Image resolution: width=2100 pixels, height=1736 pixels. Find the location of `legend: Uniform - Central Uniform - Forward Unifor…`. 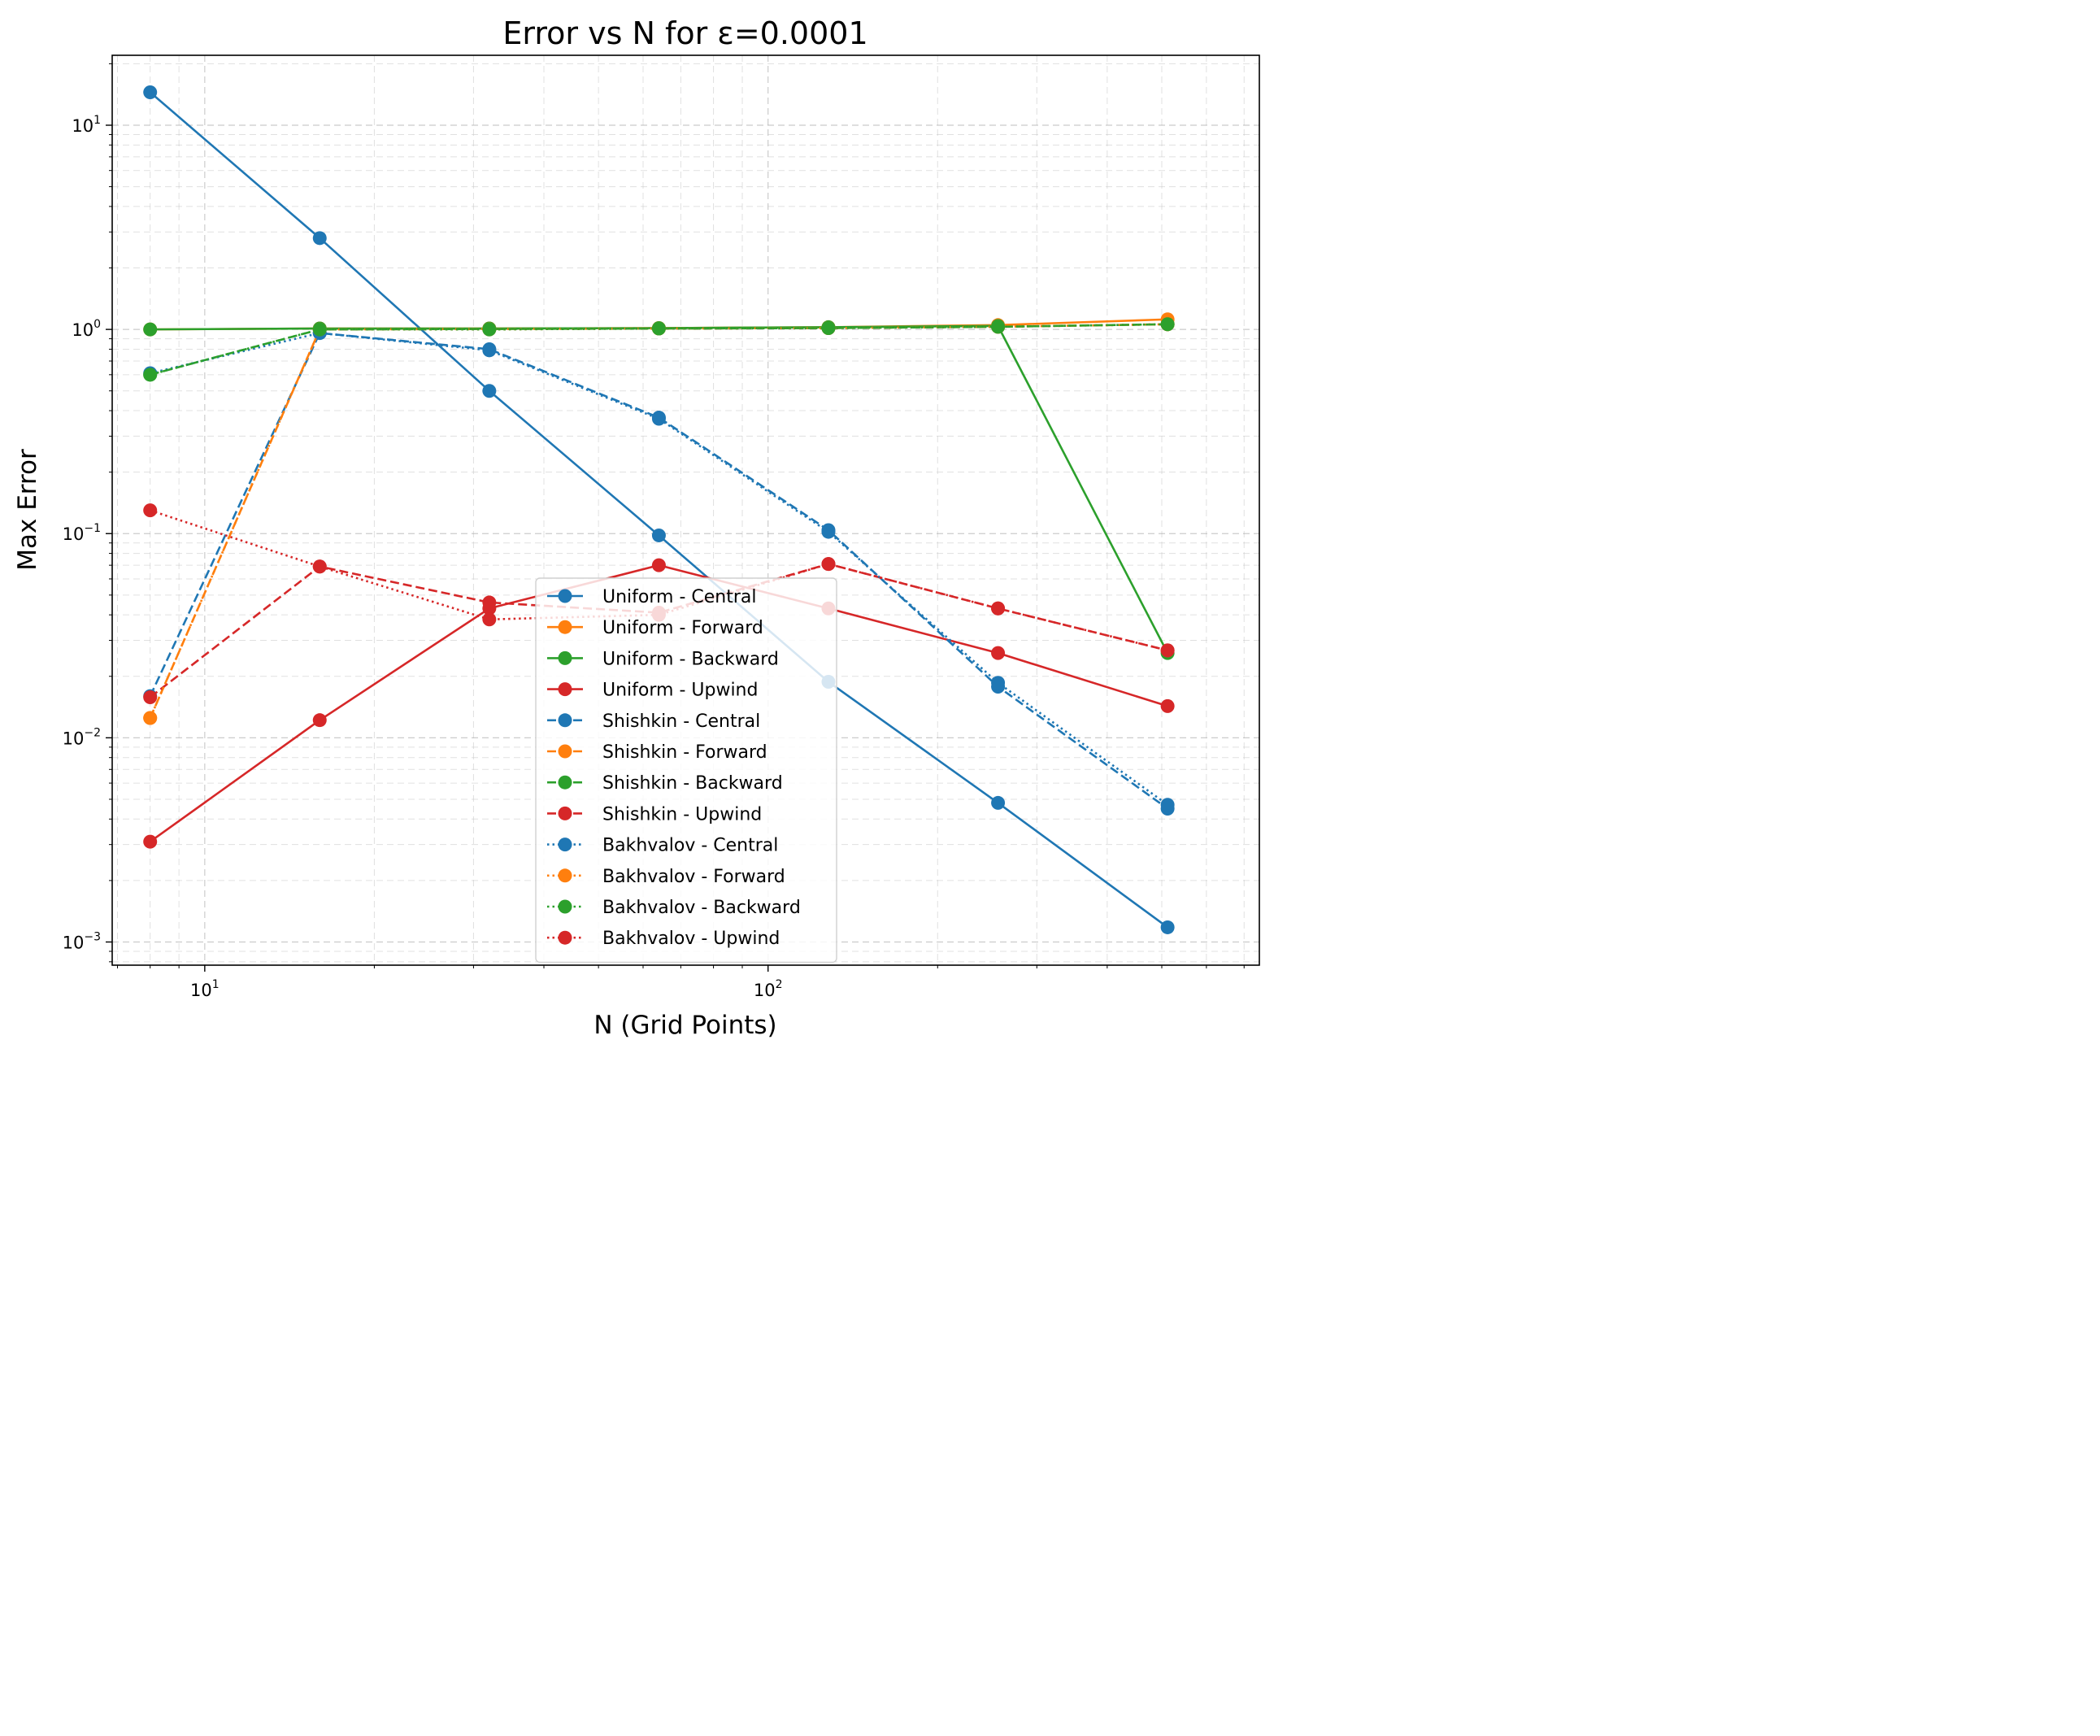

legend: Uniform - Central Uniform - Forward Unifor… is located at coordinates (686, 770).